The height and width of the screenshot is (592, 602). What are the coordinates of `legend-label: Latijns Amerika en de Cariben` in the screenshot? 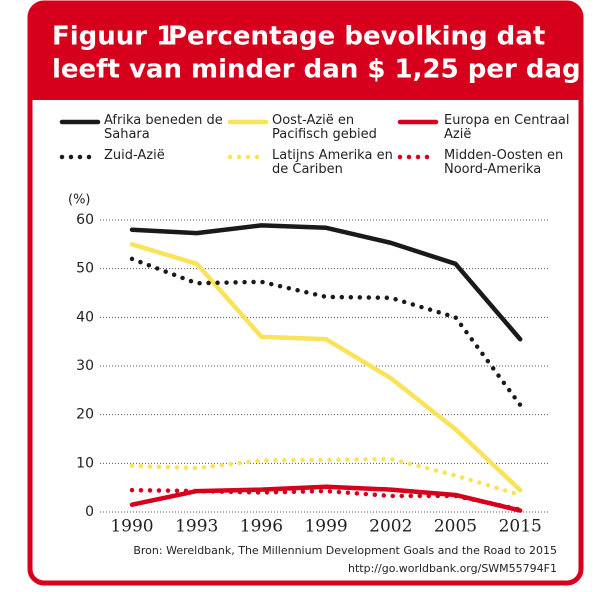 It's located at (332, 162).